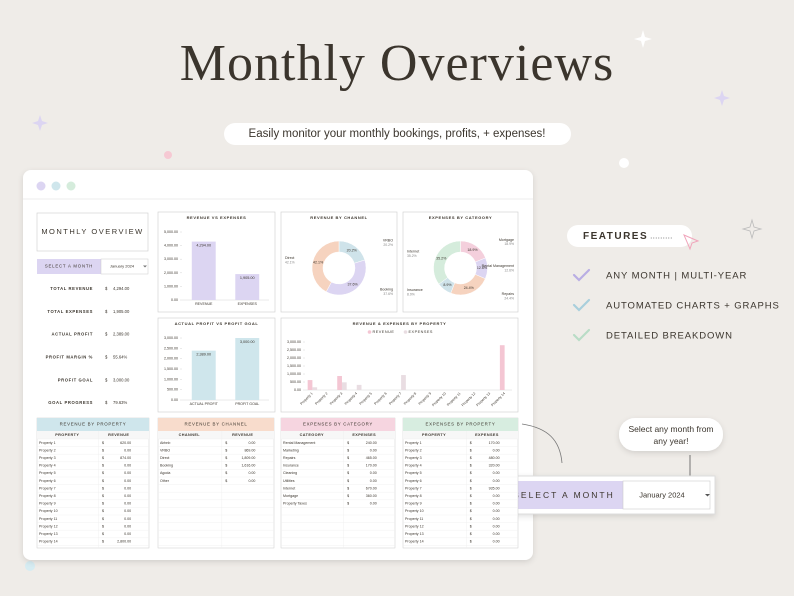 The image size is (794, 596). I want to click on table-column-header: PROPERTY, so click(67, 435).